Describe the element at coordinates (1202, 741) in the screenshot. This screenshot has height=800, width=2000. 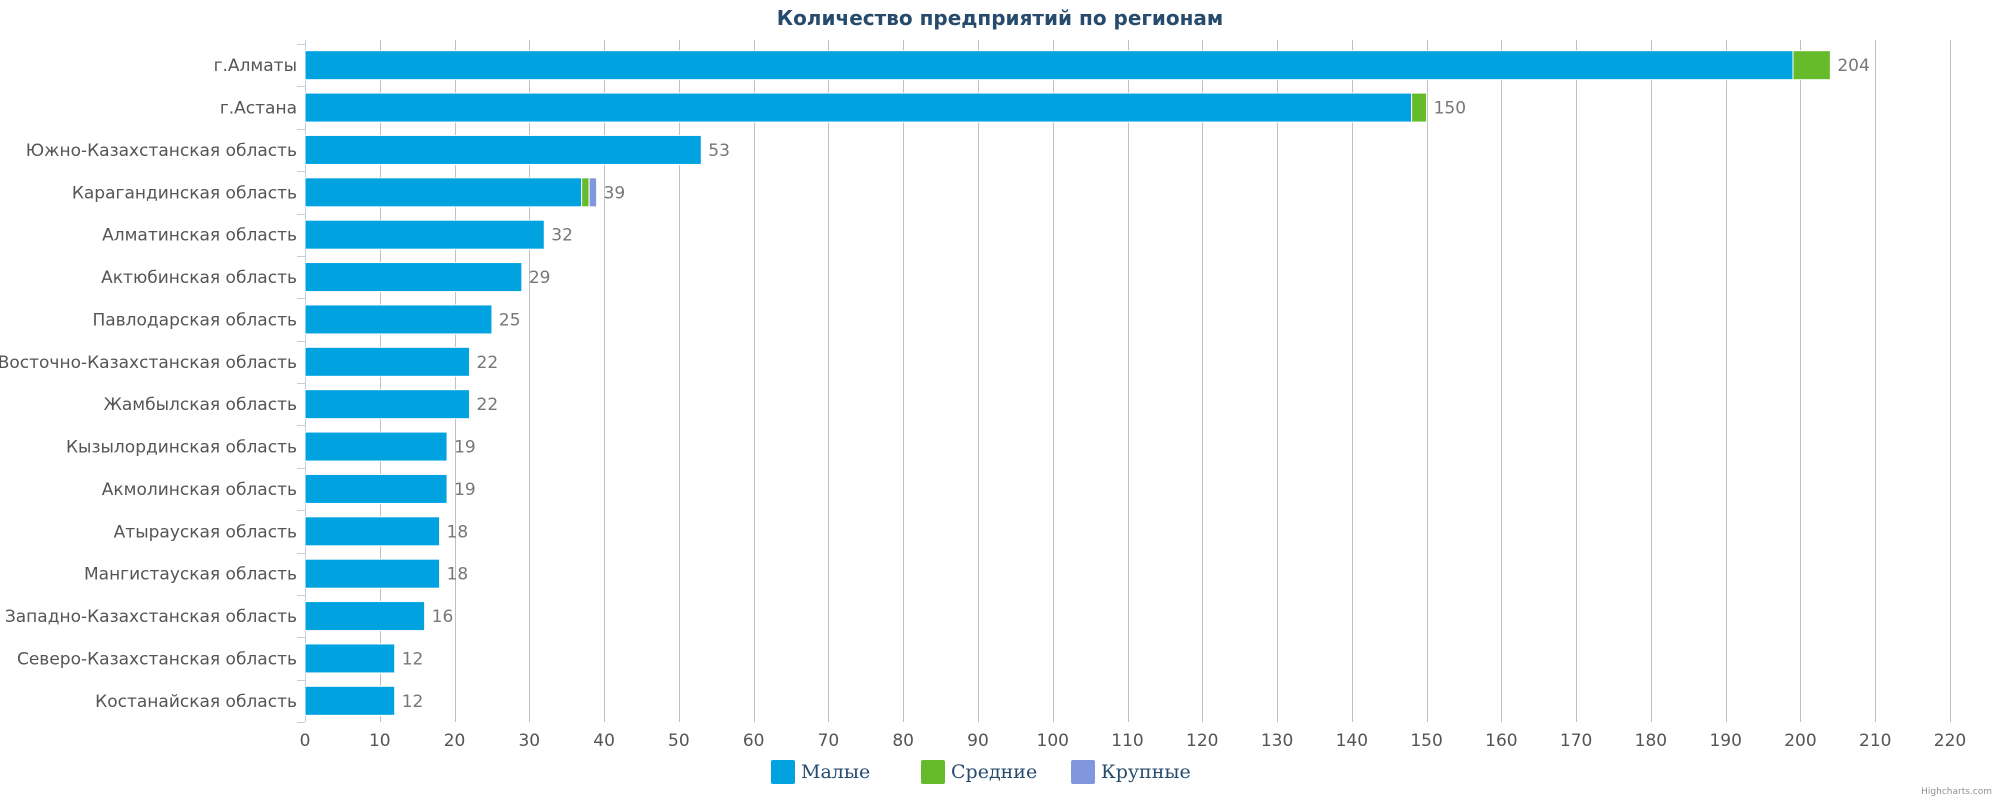
I see `x-tick-label: 120` at that location.